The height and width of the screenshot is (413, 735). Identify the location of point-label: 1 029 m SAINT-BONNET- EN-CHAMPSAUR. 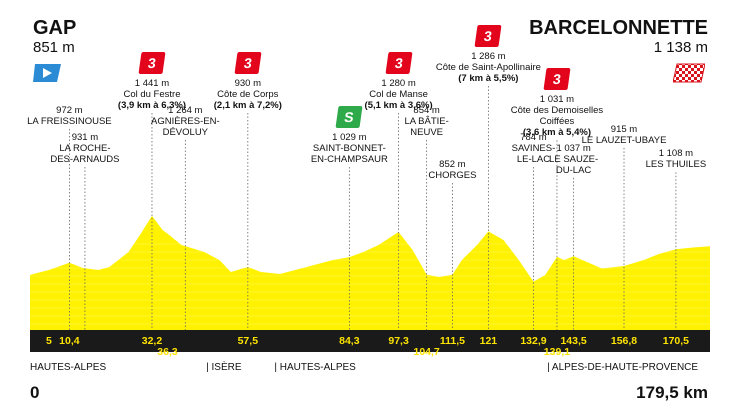
(349, 148).